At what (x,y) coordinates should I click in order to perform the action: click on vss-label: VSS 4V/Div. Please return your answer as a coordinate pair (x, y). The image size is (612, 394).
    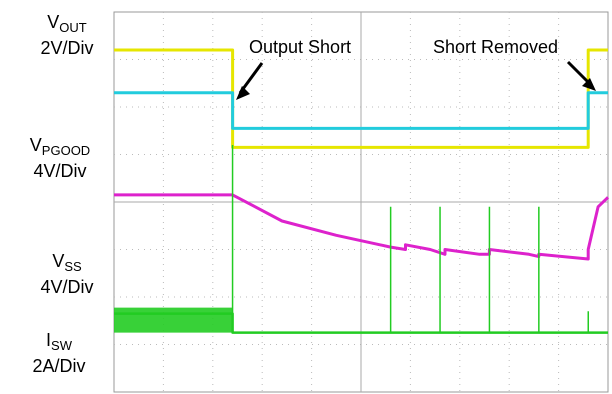
    Looking at the image, I should click on (67, 274).